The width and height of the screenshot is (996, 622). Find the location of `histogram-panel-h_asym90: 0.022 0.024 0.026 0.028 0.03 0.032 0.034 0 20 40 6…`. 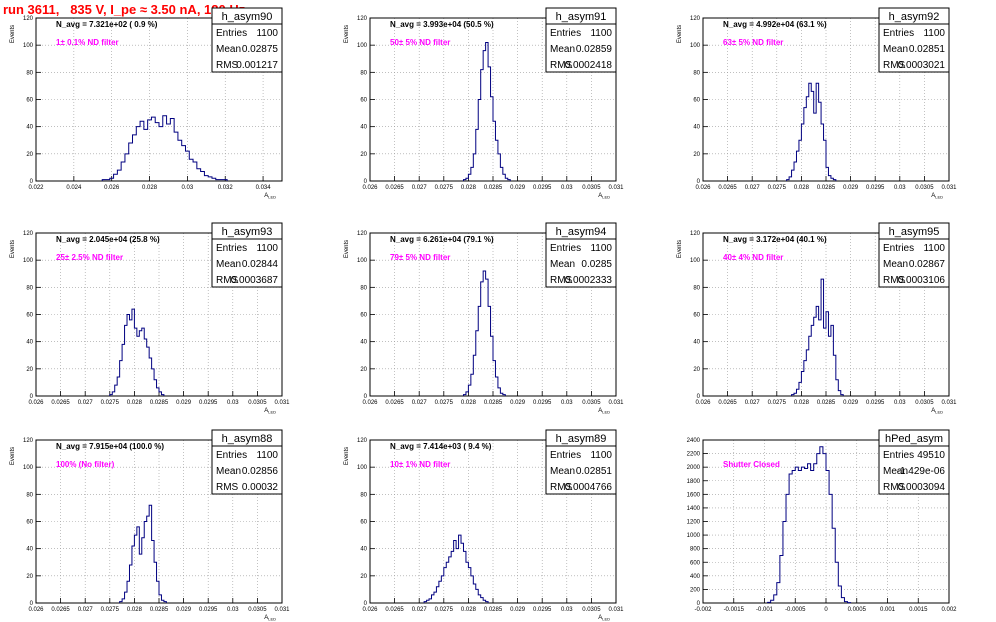

histogram-panel-h_asym90: 0.022 0.024 0.026 0.028 0.03 0.032 0.034 0 20 40 6… is located at coordinates (146, 103).